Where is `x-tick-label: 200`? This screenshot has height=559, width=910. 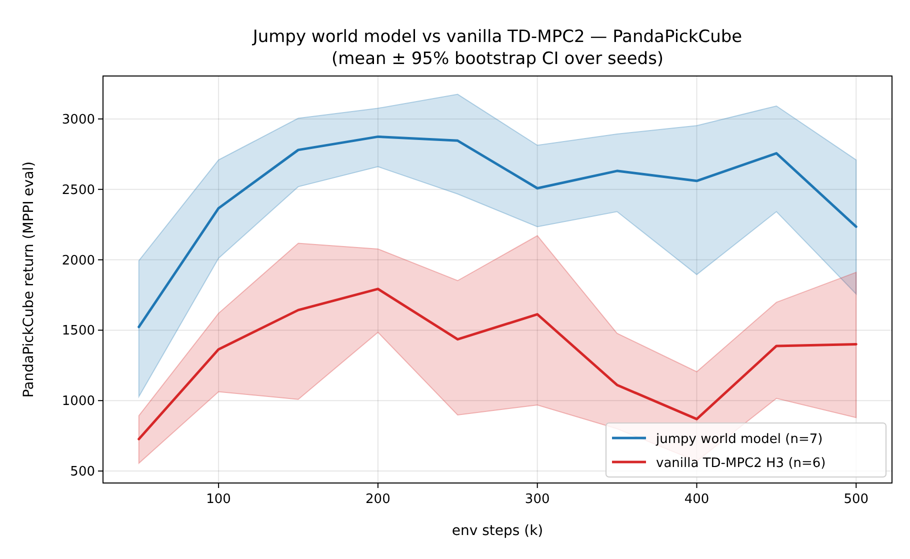 x-tick-label: 200 is located at coordinates (378, 499).